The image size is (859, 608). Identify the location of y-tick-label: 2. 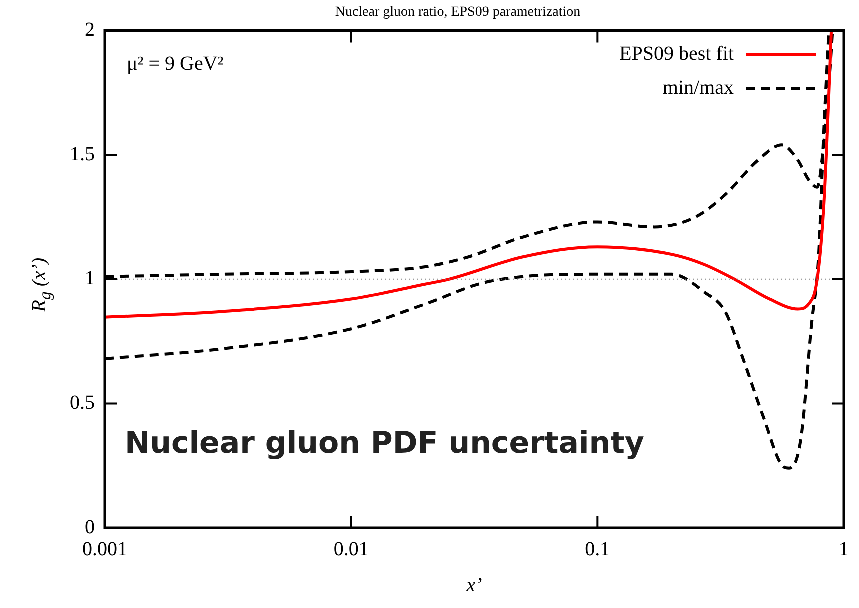
(90, 30).